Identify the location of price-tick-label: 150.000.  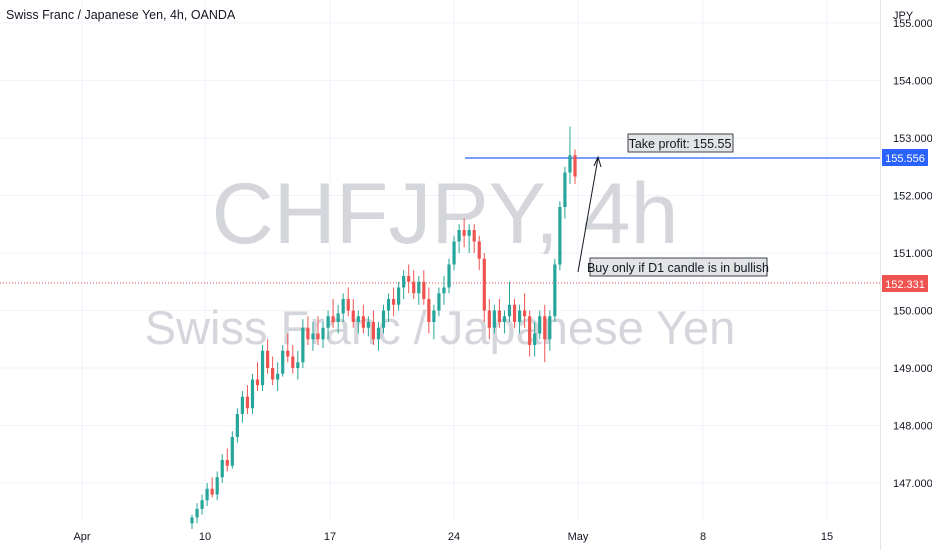
(912, 312).